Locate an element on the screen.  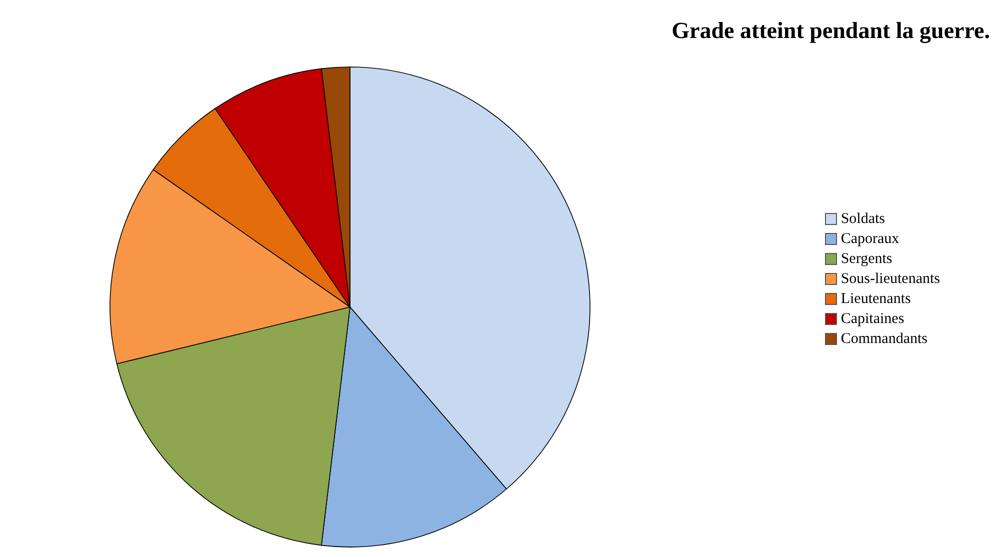
legend-label: Soldats is located at coordinates (863, 219).